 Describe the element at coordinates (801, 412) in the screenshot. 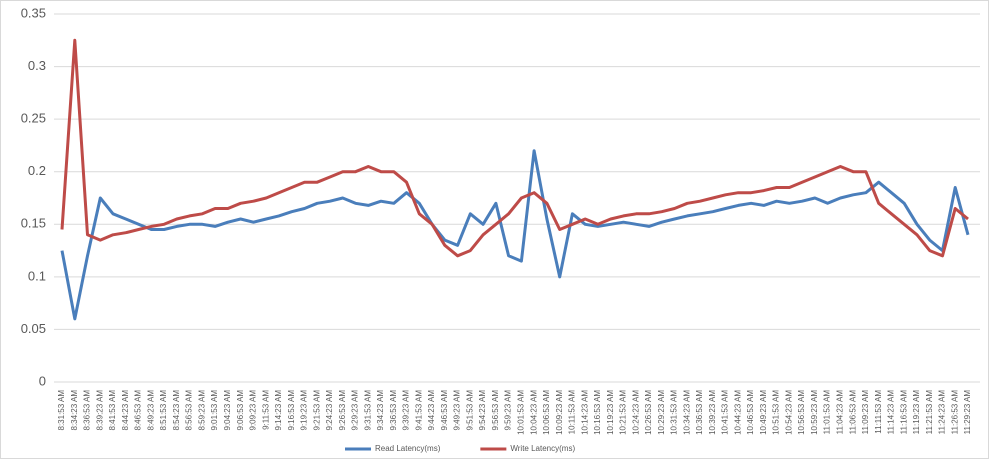

I see `x-tick-label: 10:56:53 AM` at that location.